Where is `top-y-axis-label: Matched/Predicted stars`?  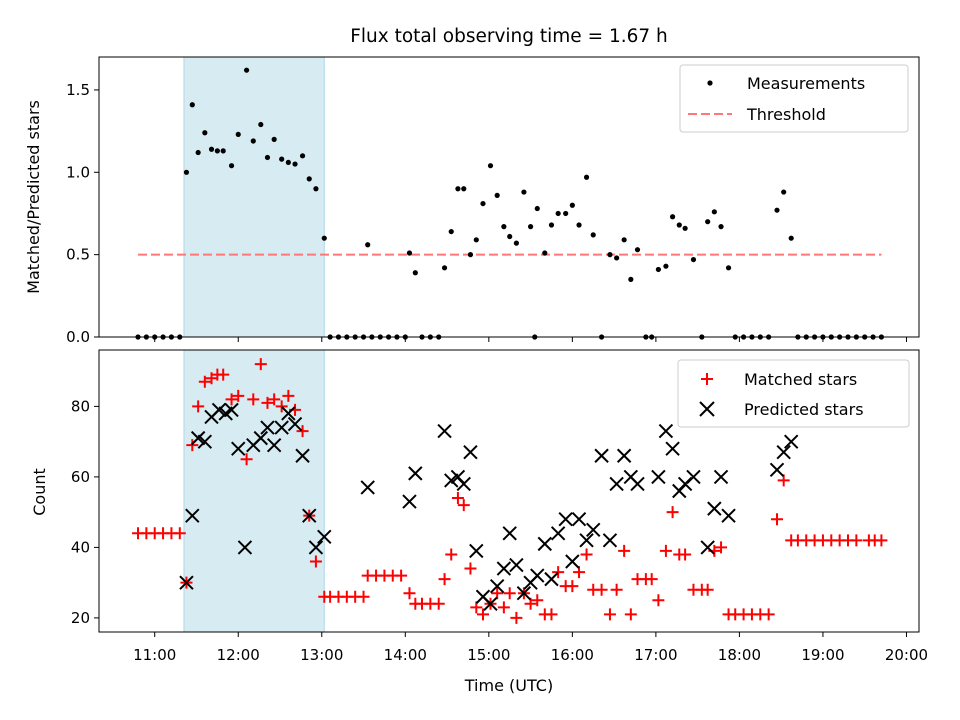 top-y-axis-label: Matched/Predicted stars is located at coordinates (33, 197).